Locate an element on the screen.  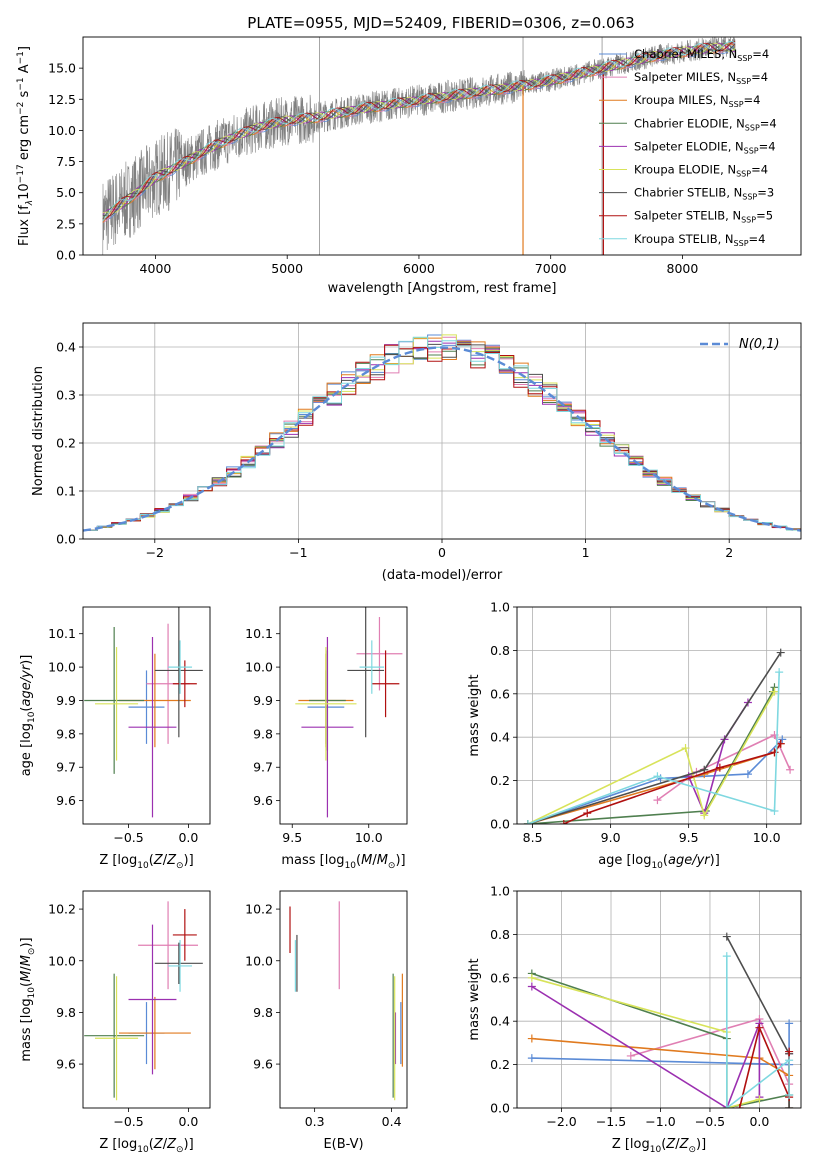
z_weight-ylabel-part: mass weight is located at coordinates (474, 999).